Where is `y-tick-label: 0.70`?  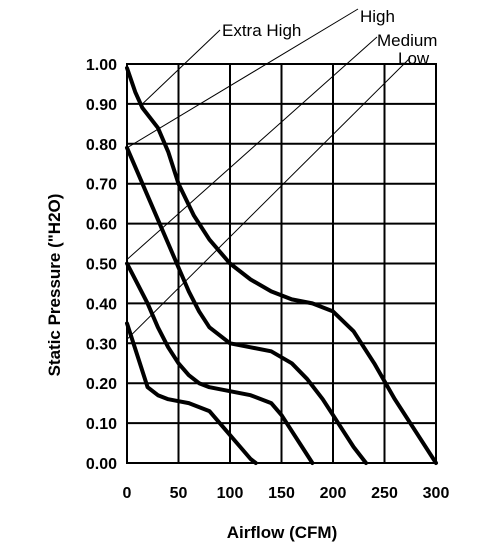 y-tick-label: 0.70 is located at coordinates (101, 185).